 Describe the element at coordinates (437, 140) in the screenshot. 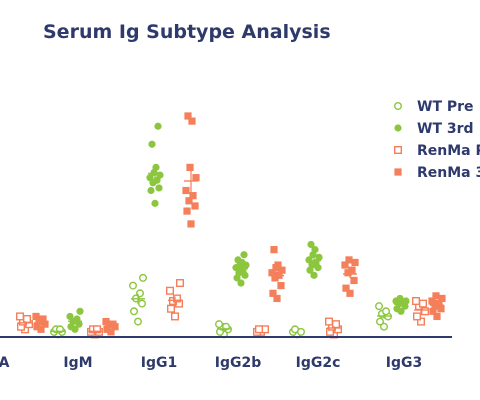

I see `legend: WT Pre WT 3rd RenMa Pre RenMa 3rd` at that location.